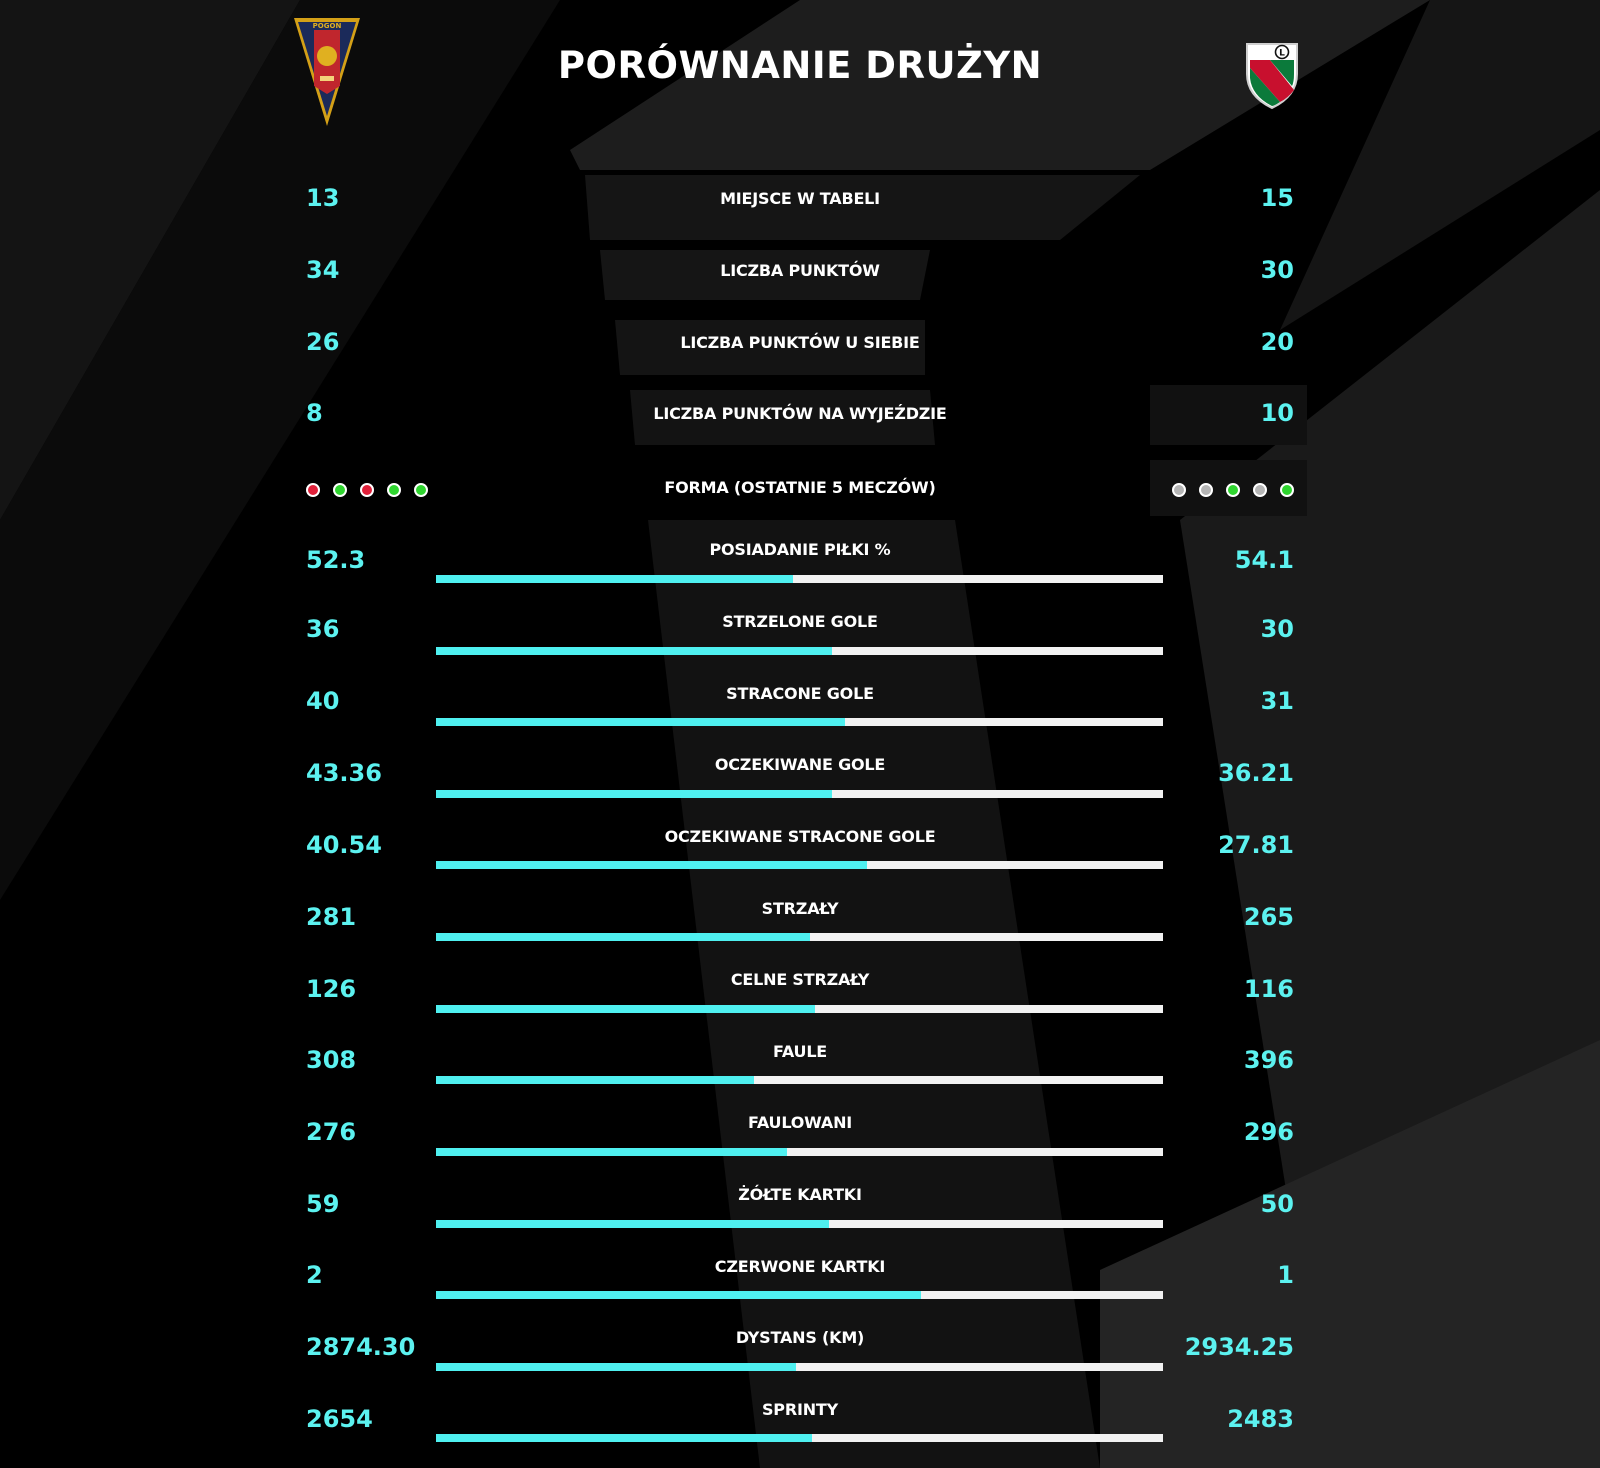 Image resolution: width=1600 pixels, height=1468 pixels. Describe the element at coordinates (800, 693) in the screenshot. I see `stat-label: STRACONE GOLE` at that location.